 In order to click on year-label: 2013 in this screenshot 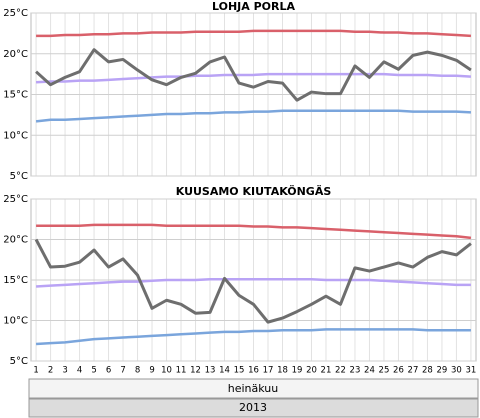, I will do `click(253, 407)`.